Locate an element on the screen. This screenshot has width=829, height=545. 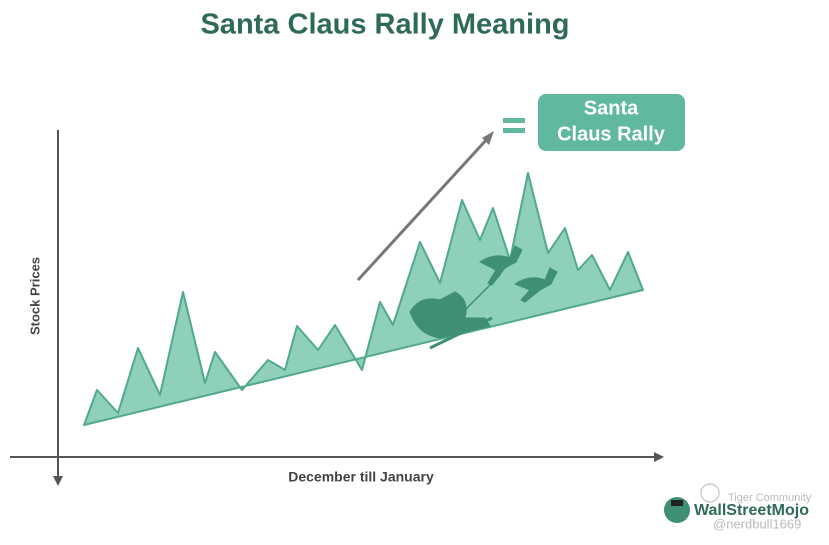
x-axis-arrow is located at coordinates (659, 457).